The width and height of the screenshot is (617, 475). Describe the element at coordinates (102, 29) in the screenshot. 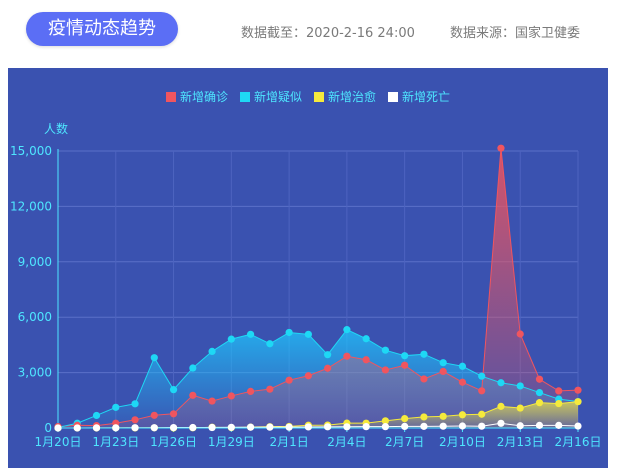

I see `page-title: 疫情动态趋势` at that location.